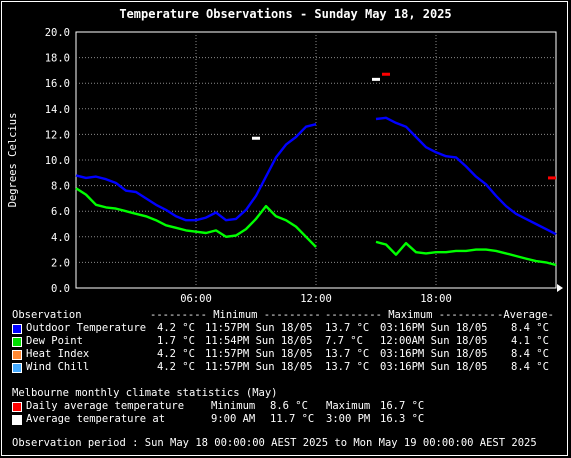 The width and height of the screenshot is (571, 458). Describe the element at coordinates (525, 315) in the screenshot. I see `legend-header-average: -Average-` at that location.